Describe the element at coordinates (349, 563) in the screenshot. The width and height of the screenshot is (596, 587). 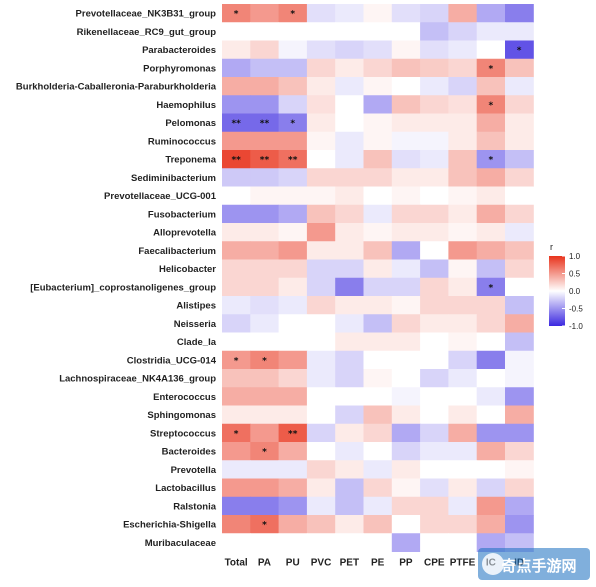
I see `column-label: PET` at that location.